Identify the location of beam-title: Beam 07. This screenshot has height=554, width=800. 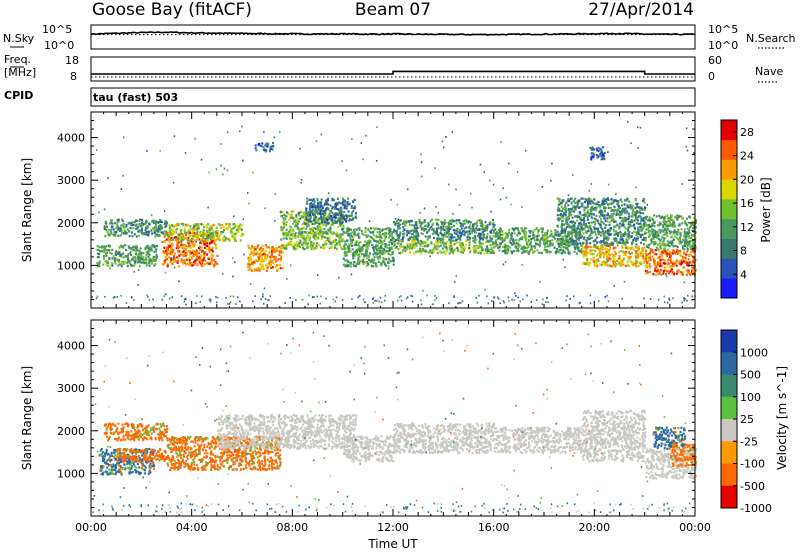
(393, 10).